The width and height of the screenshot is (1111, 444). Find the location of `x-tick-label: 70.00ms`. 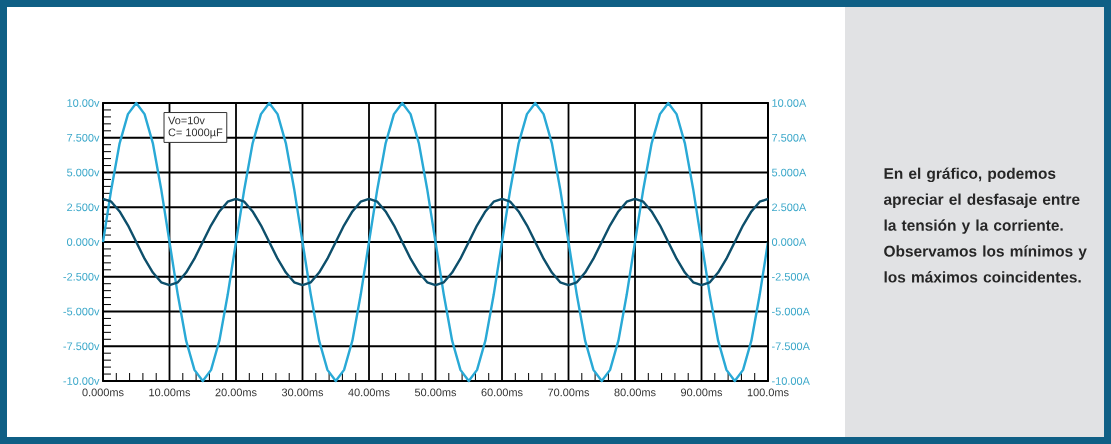

x-tick-label: 70.00ms is located at coordinates (569, 392).